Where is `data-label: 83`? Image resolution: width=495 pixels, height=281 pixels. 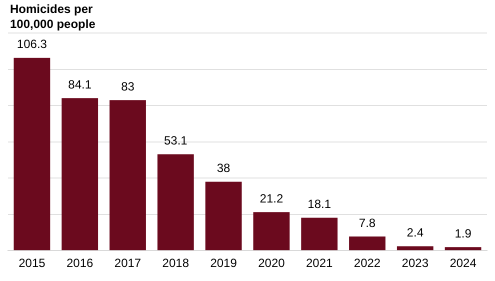
data-label: 83 is located at coordinates (128, 86).